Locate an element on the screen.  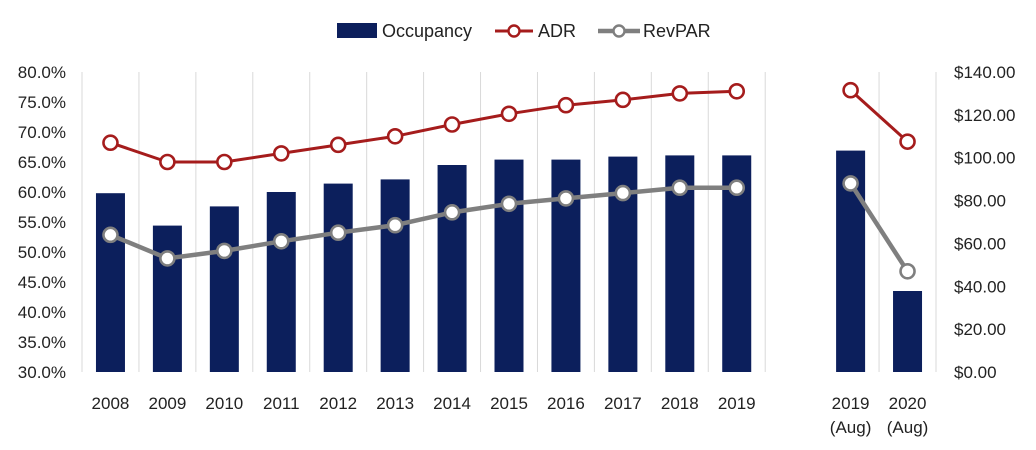
left-axis-tick-label: 35.0% is located at coordinates (42, 342).